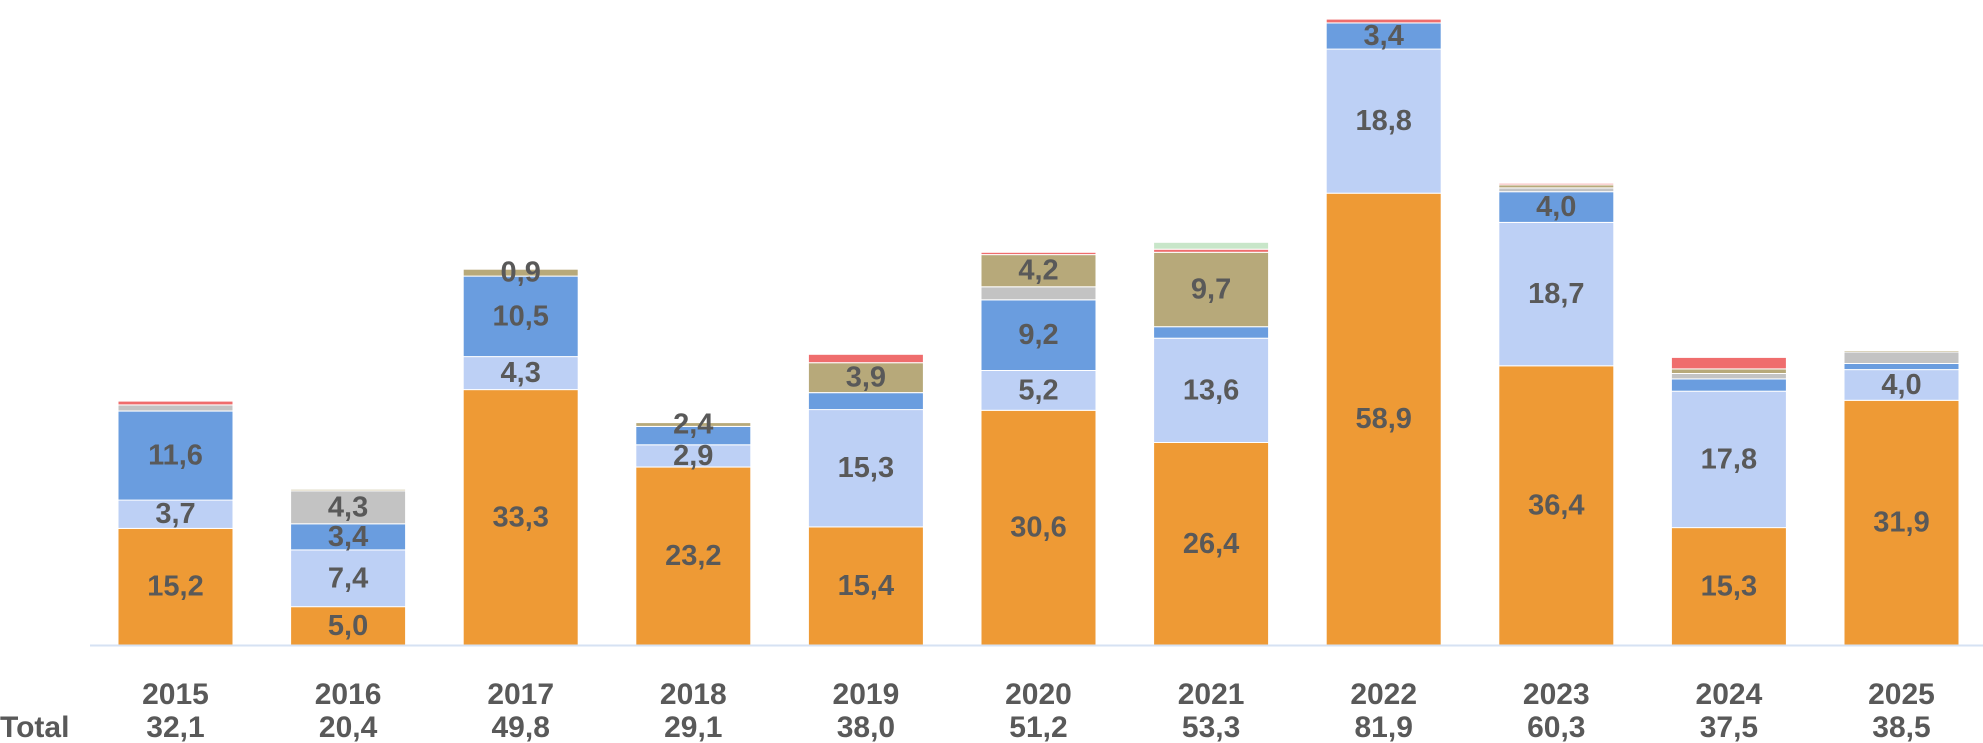  What do you see at coordinates (693, 456) in the screenshot?
I see `data-label-2018-light-blue: 2,9` at bounding box center [693, 456].